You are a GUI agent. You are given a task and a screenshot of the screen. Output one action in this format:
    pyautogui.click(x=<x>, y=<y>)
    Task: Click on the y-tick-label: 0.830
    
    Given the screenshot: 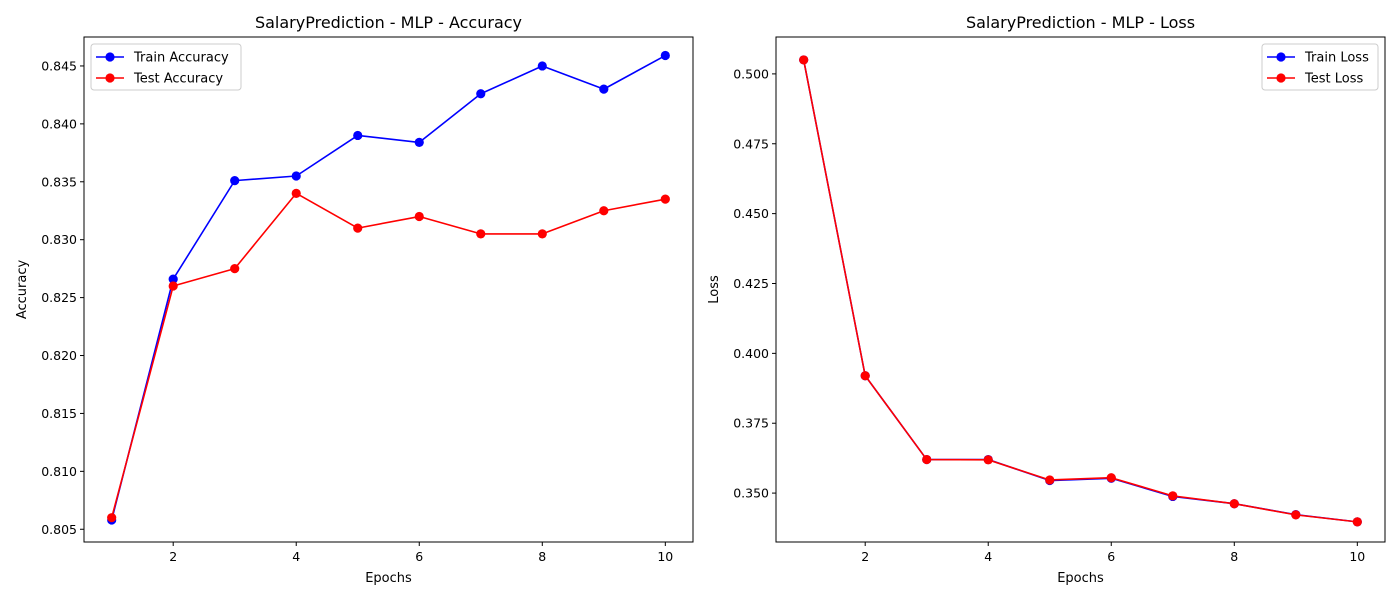 What is the action you would take?
    pyautogui.click(x=59, y=239)
    